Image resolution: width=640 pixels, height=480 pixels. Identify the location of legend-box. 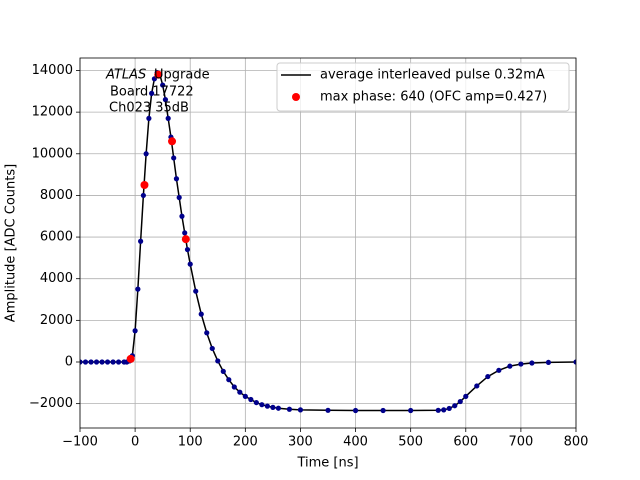
(423, 87).